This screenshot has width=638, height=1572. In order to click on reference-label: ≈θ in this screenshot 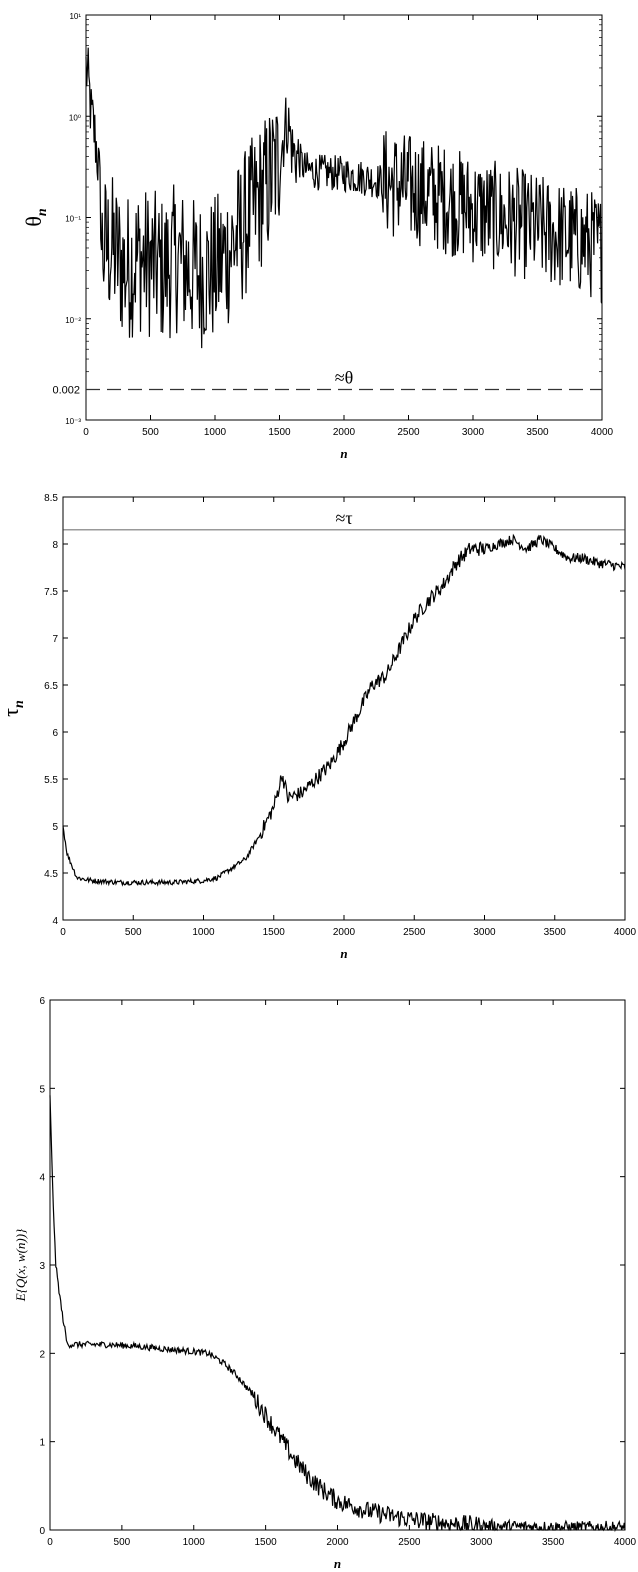, I will do `click(344, 378)`.